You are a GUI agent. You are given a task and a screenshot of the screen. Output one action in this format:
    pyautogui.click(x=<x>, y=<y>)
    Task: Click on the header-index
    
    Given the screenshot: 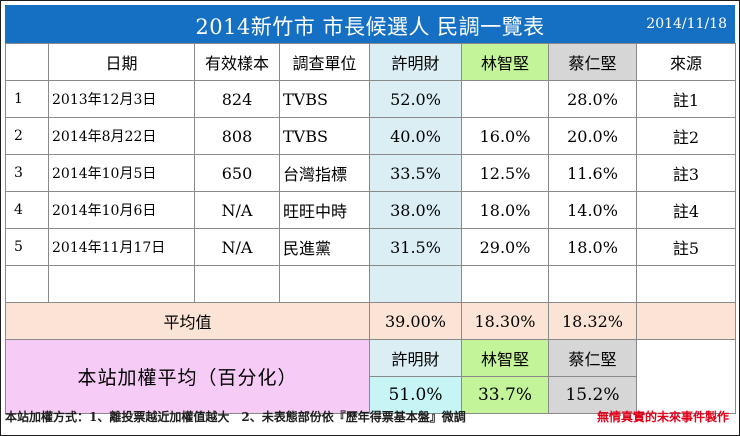 What is the action you would take?
    pyautogui.click(x=27, y=62)
    